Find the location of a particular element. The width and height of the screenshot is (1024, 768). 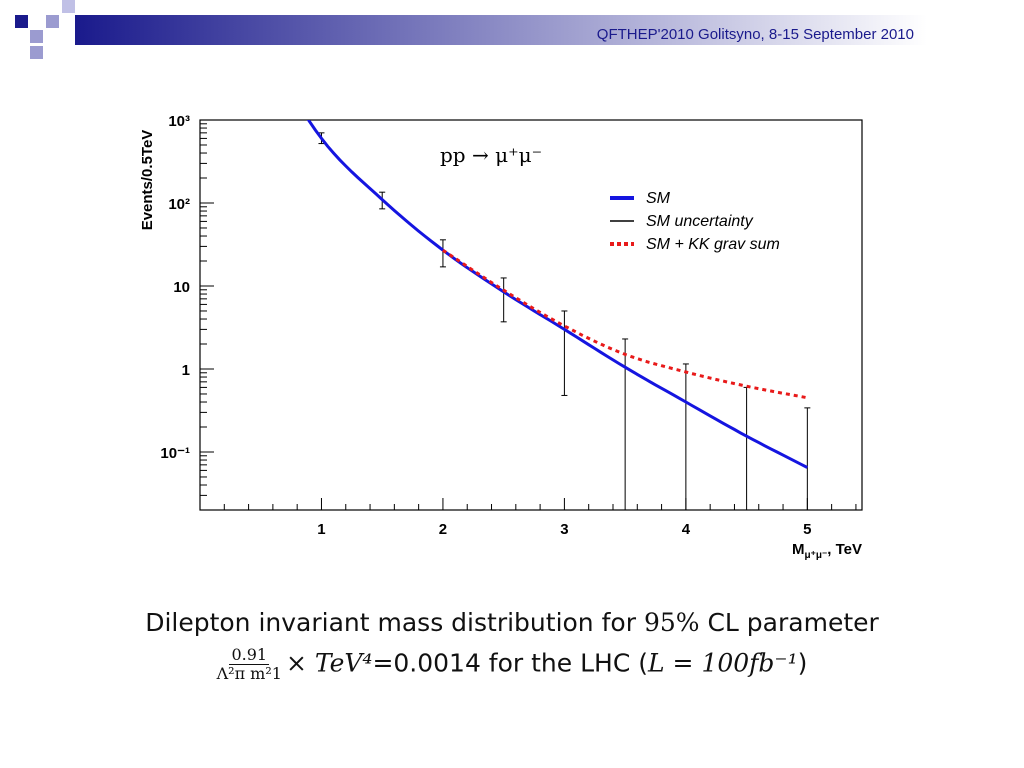

x-tick-label: 4 is located at coordinates (686, 529).